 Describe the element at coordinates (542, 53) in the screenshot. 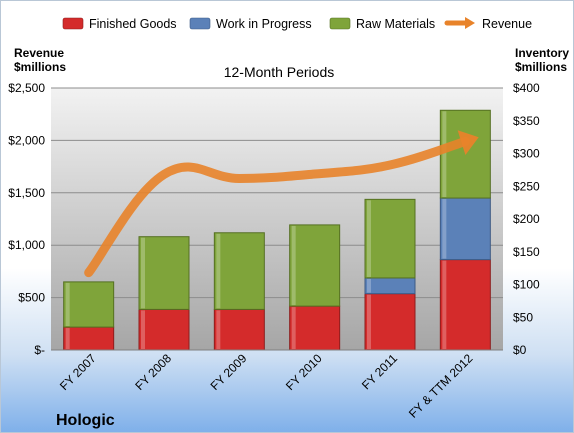

I see `right-axis-title-line1: Inventory` at that location.